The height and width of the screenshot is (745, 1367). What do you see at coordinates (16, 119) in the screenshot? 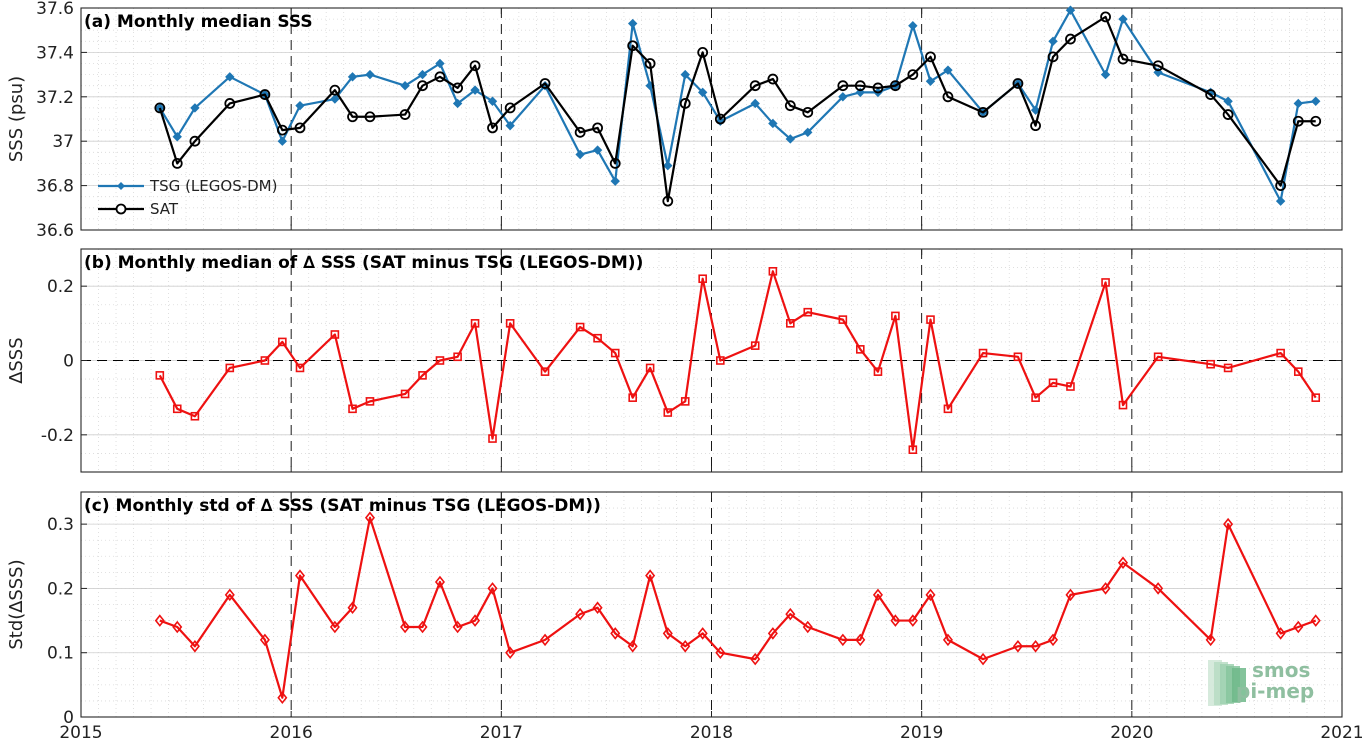
I see `y-axis-label: SSS (psu)` at bounding box center [16, 119].